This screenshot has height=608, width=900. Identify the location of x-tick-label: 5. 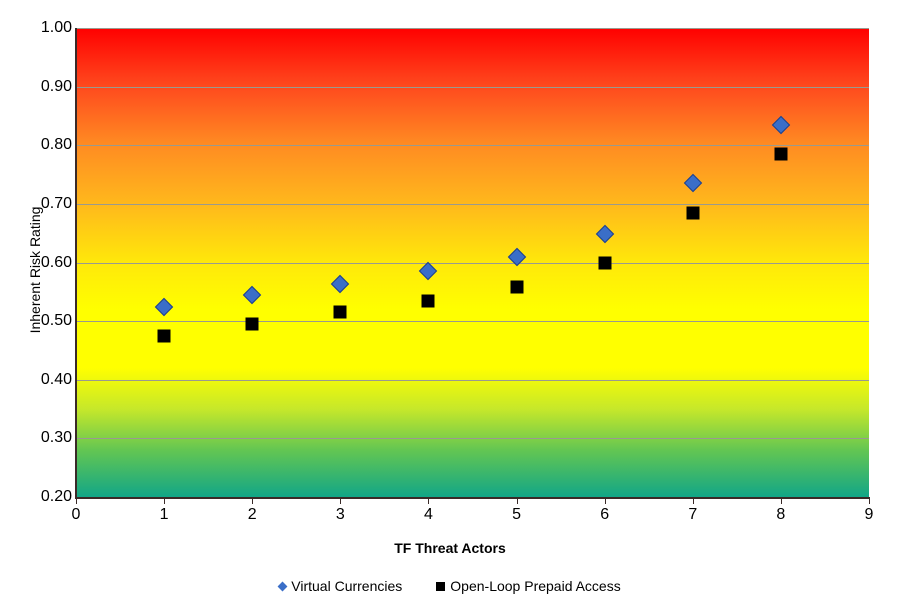
(516, 514).